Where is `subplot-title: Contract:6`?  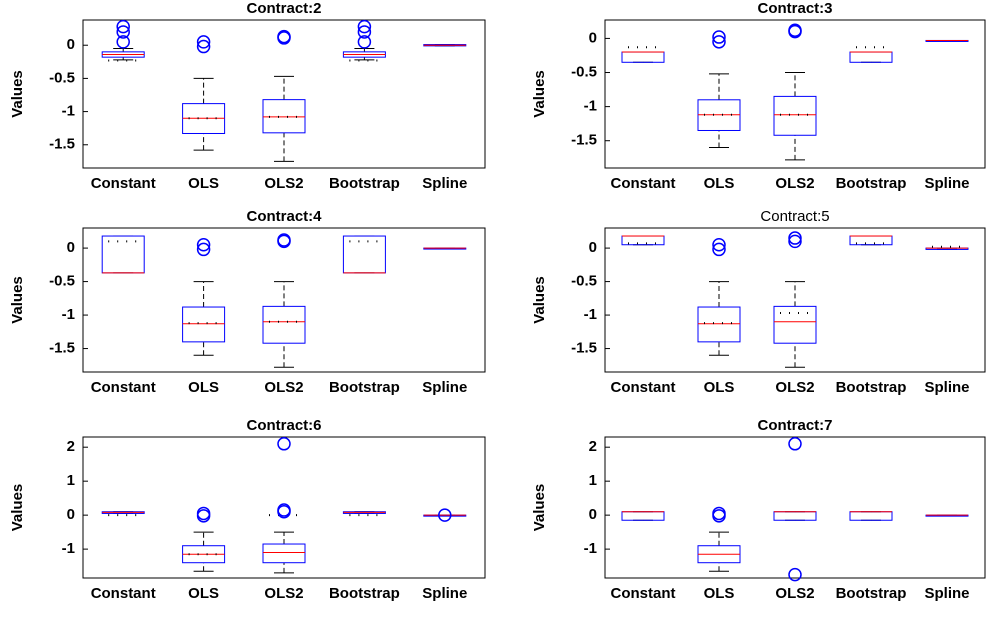
subplot-title: Contract:6 is located at coordinates (283, 425).